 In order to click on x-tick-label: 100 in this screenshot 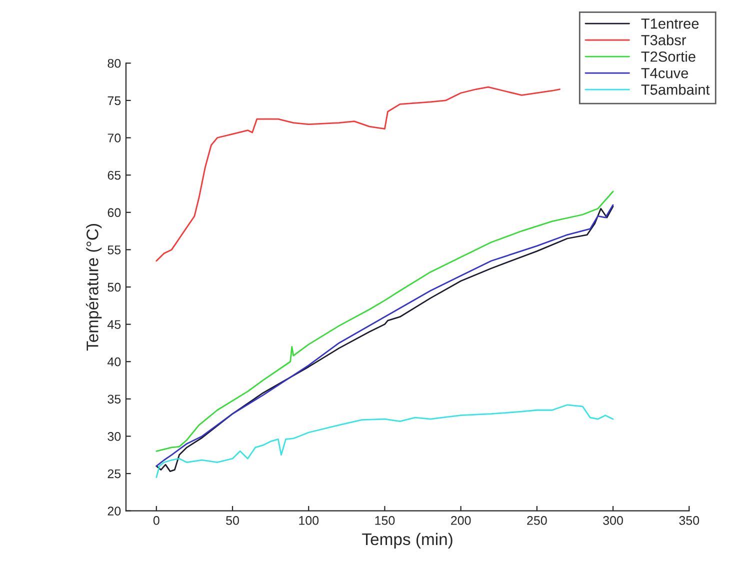, I will do `click(309, 520)`.